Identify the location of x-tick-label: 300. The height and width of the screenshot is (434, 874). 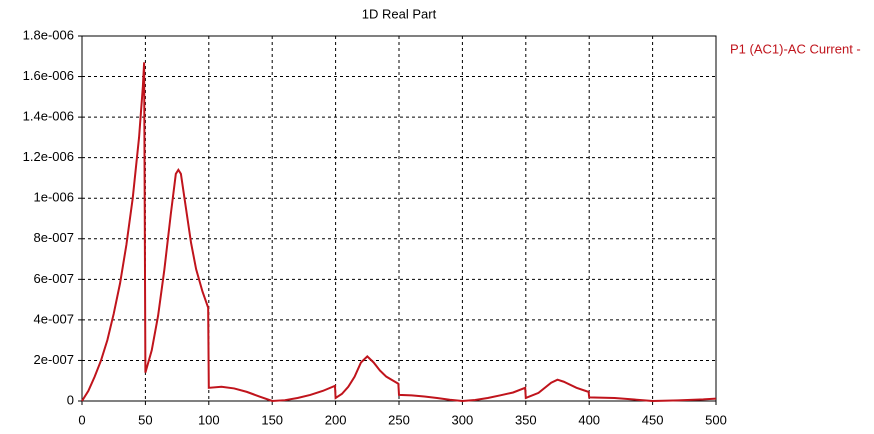
(463, 419).